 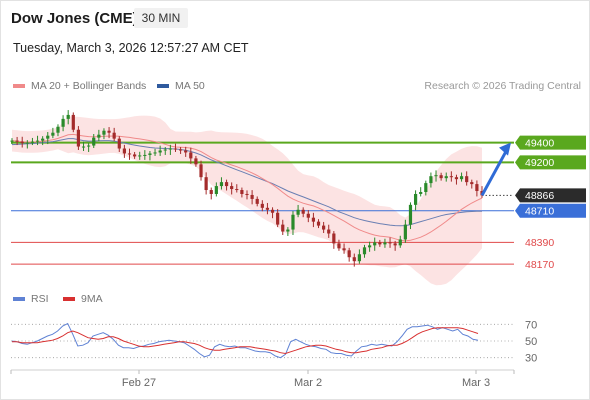 I want to click on legend-ma20: MA 20 + Bollinger Bands, so click(x=79, y=86).